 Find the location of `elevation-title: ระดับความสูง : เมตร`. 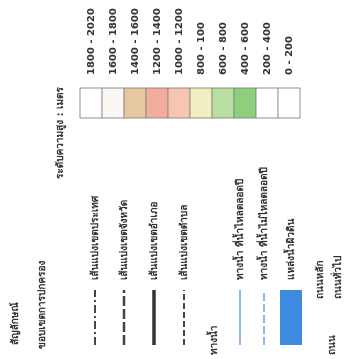

elevation-title: ระดับความสูง : เมตร is located at coordinates (60, 132).